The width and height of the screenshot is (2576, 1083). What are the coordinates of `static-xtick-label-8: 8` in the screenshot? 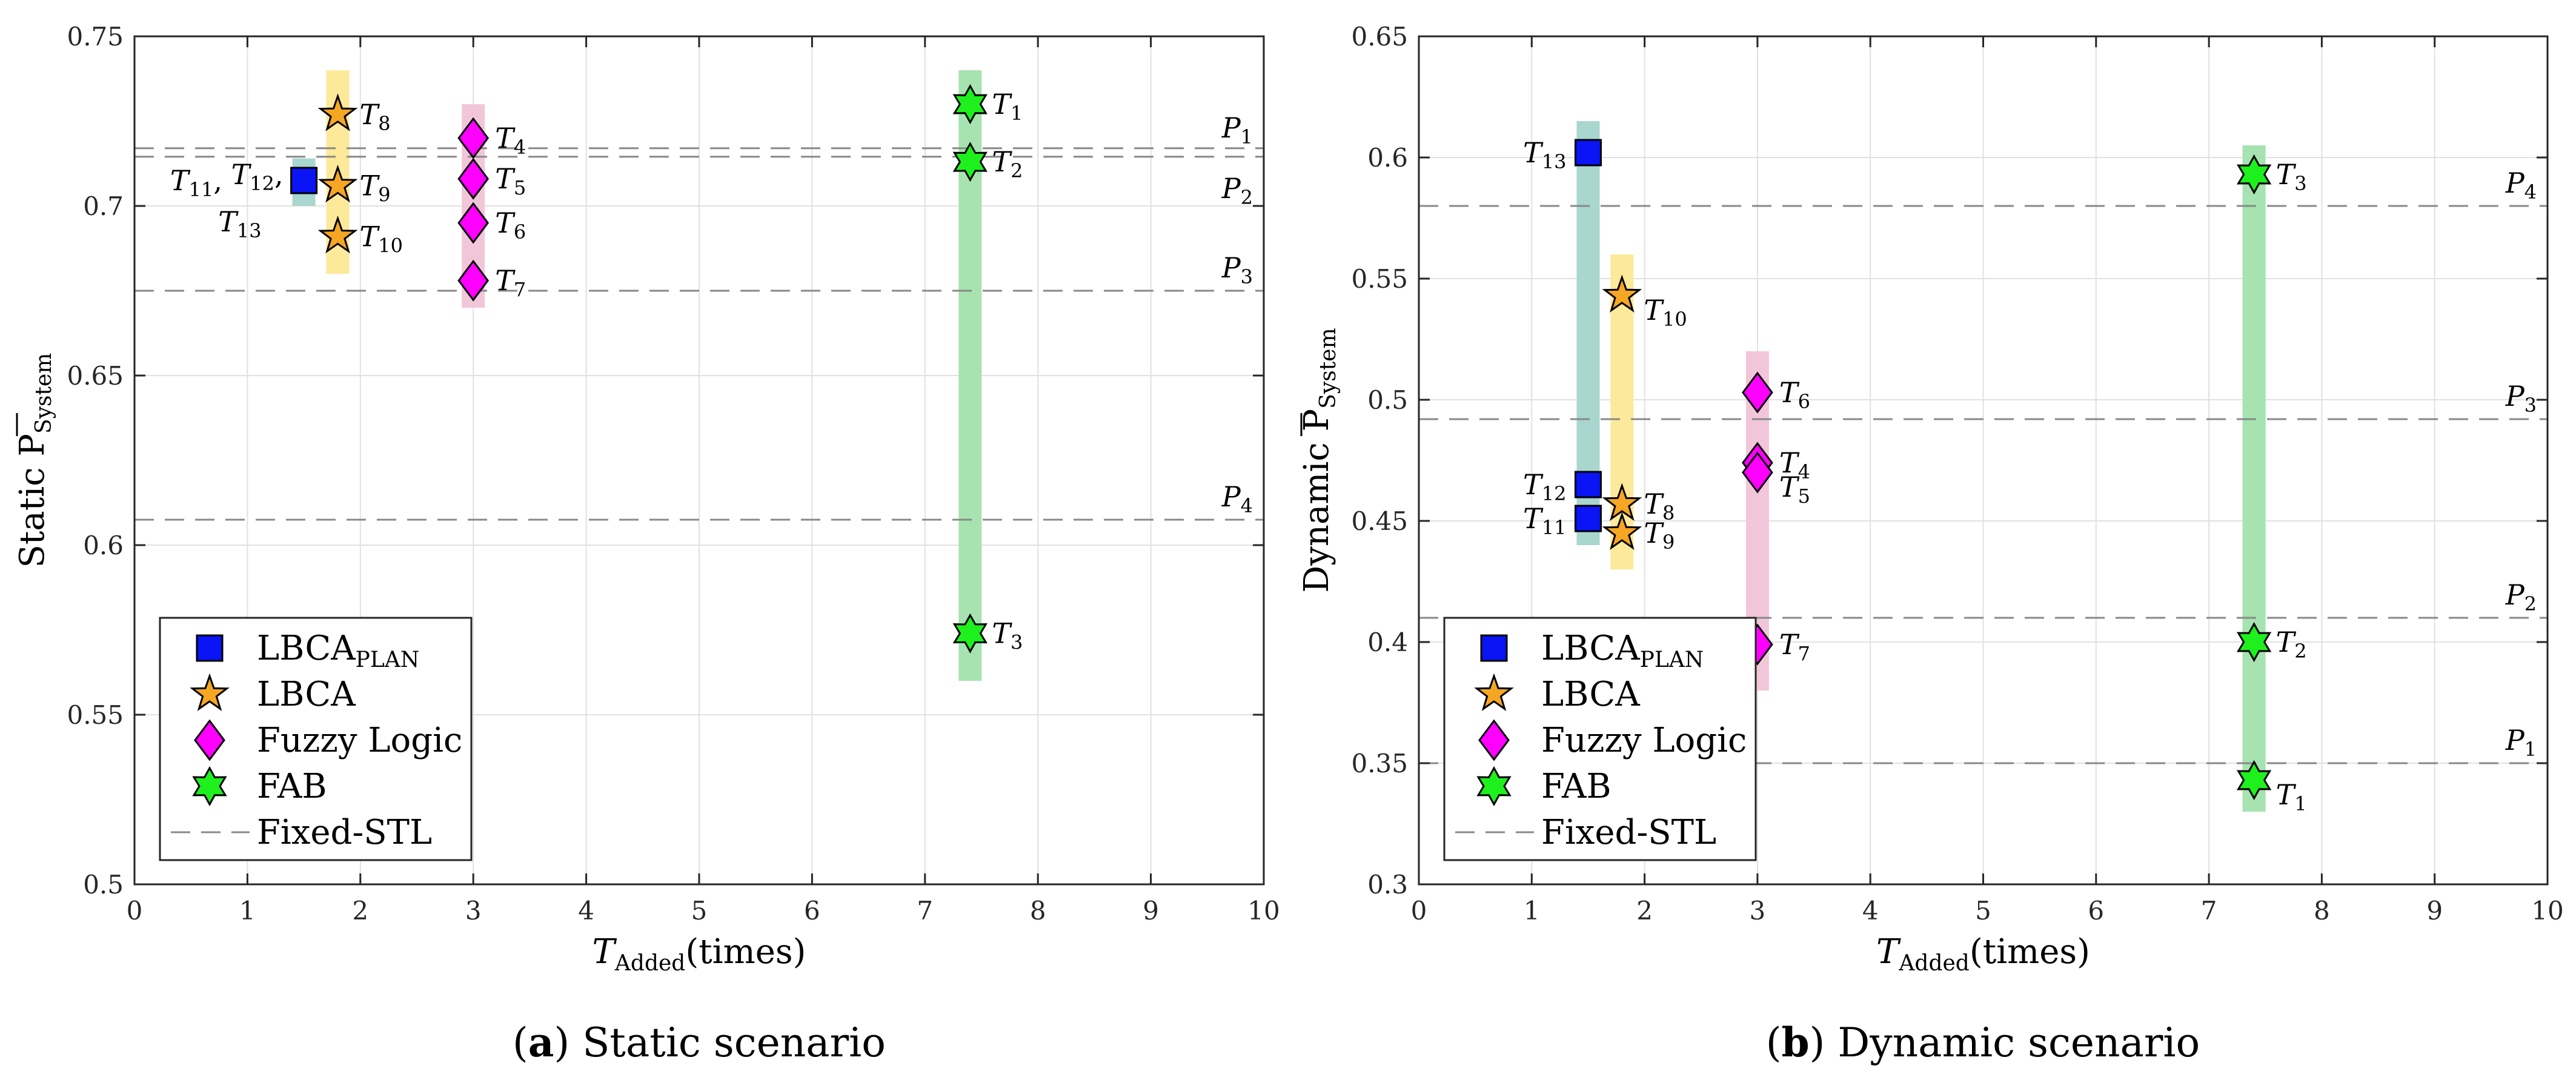 It's located at (1038, 911).